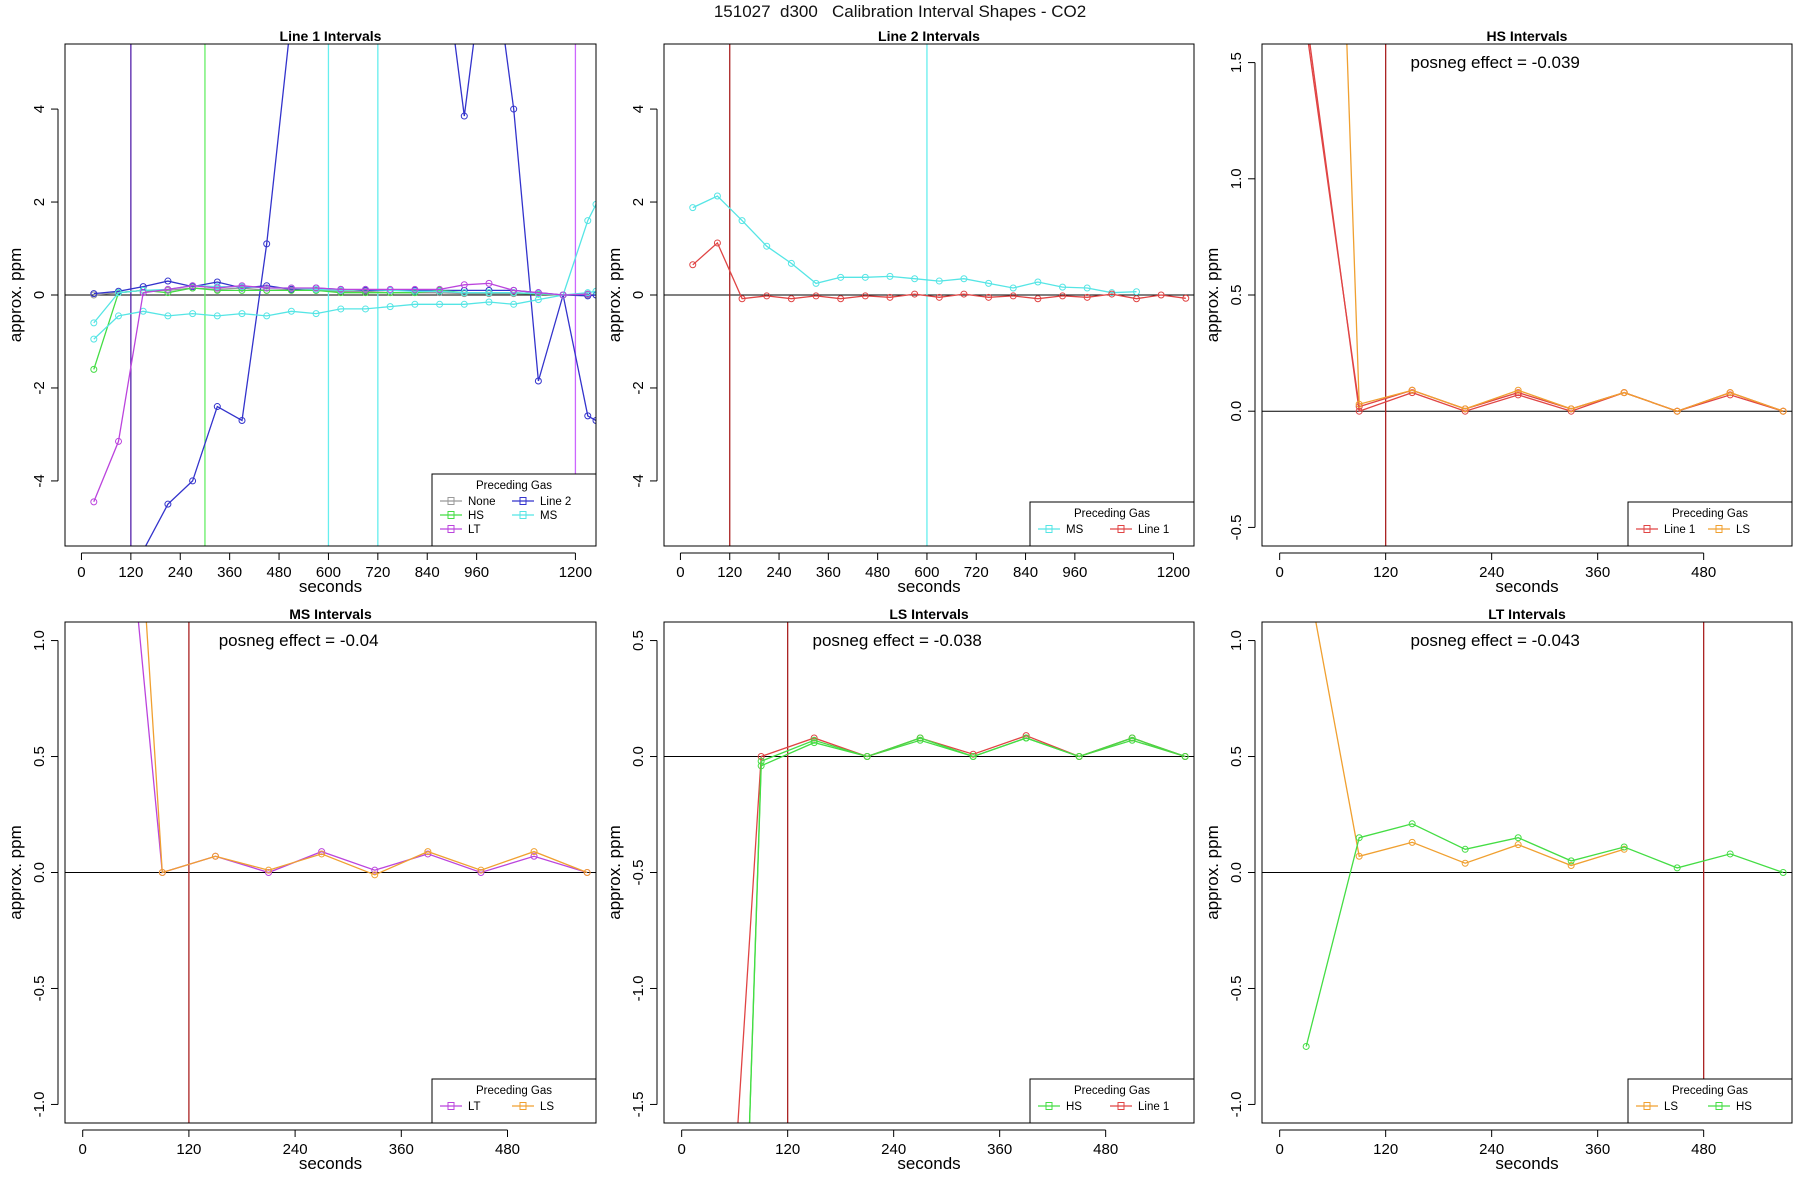 The height and width of the screenshot is (1200, 1800). Describe the element at coordinates (474, 1107) in the screenshot. I see `legend-label: LT` at that location.